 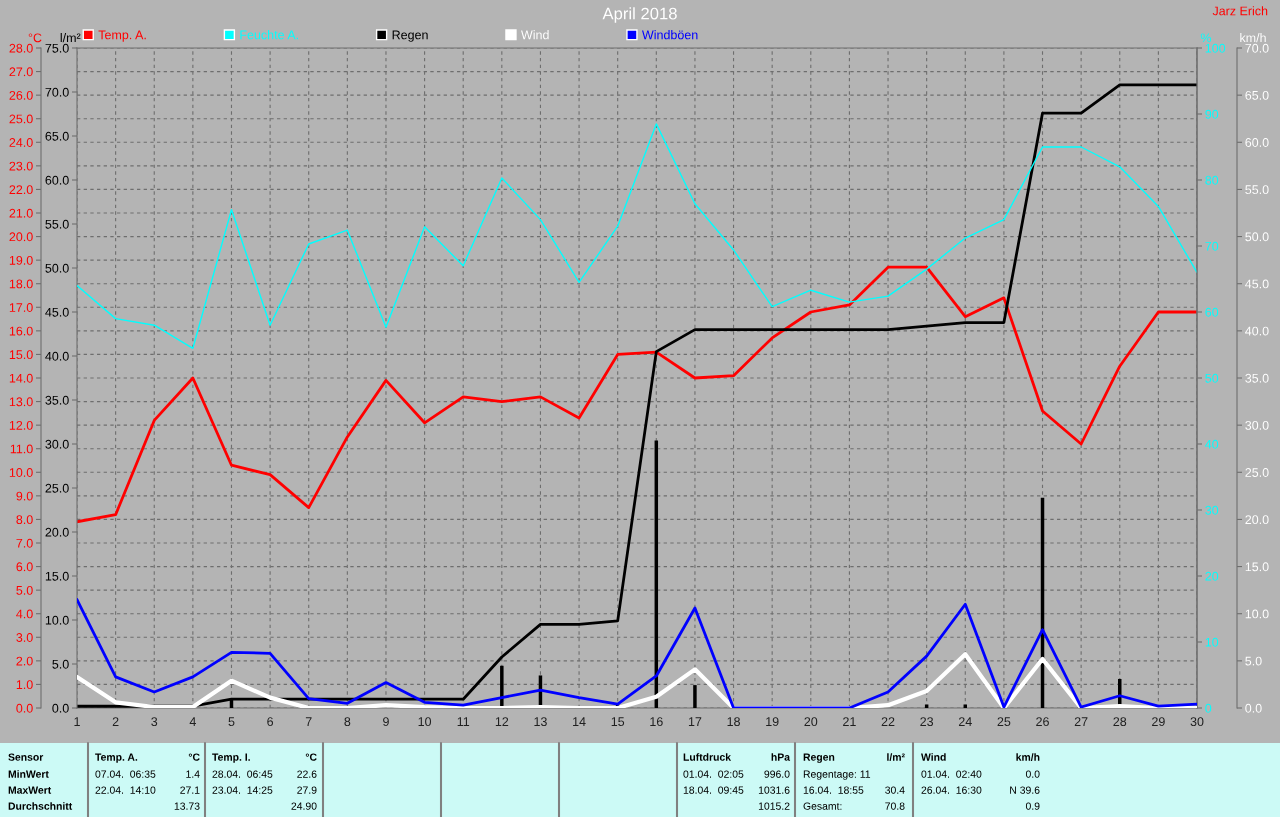 What do you see at coordinates (57, 400) in the screenshot?
I see `y2-tick-label: 35.0` at bounding box center [57, 400].